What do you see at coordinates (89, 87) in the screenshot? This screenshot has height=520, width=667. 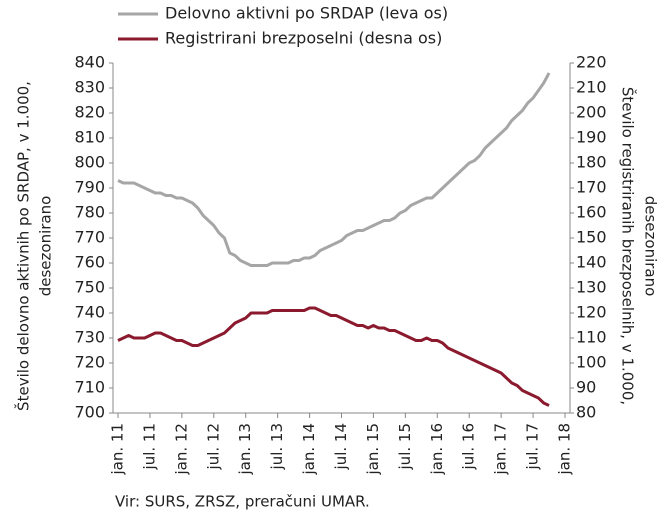 I see `y-tick-label: 830` at bounding box center [89, 87].